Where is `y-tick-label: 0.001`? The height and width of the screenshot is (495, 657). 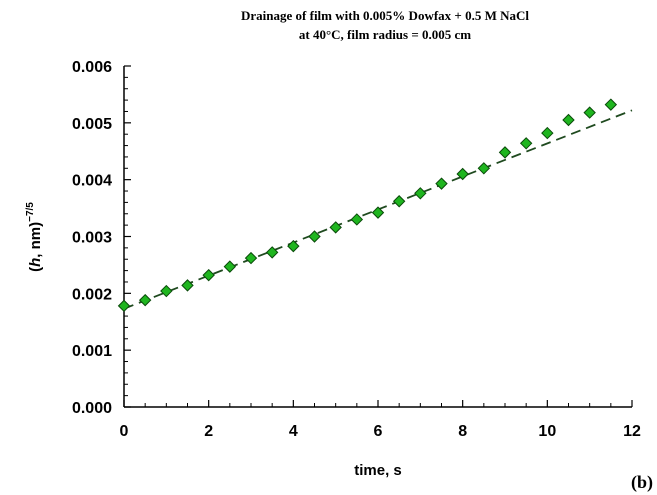 y-tick-label: 0.001 is located at coordinates (92, 351).